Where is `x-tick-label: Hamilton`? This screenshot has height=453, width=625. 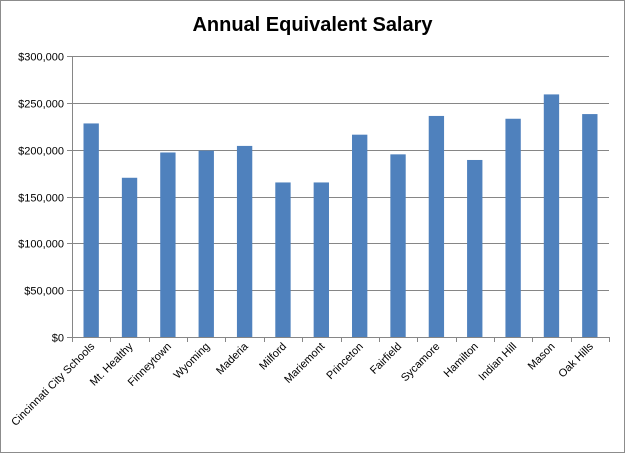 x-tick-label: Hamilton is located at coordinates (461, 360).